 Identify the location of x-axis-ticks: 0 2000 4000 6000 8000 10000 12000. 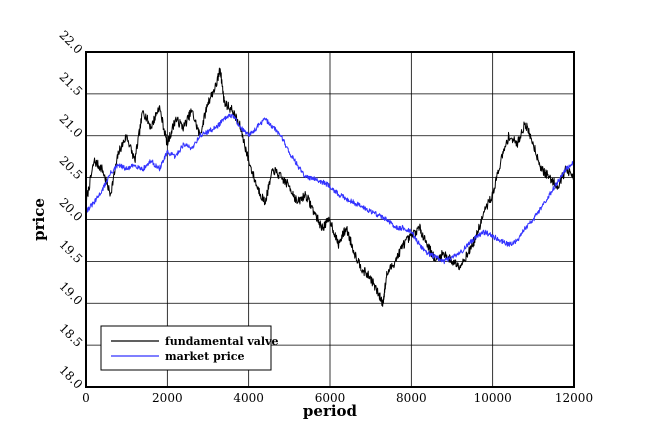
(337, 398).